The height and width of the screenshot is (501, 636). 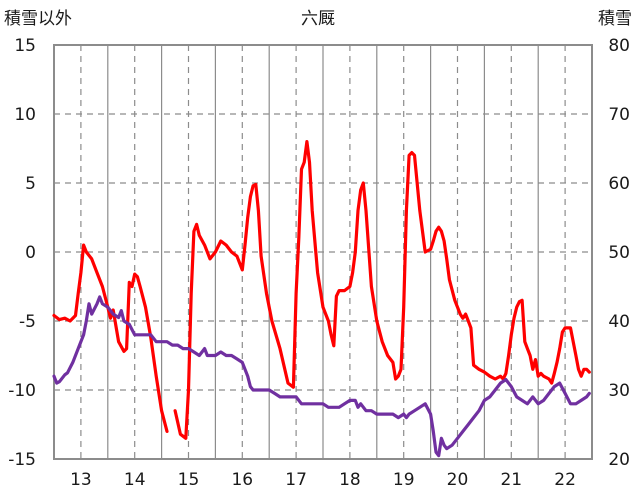 I want to click on right-tick-label: 50, so click(x=619, y=253).